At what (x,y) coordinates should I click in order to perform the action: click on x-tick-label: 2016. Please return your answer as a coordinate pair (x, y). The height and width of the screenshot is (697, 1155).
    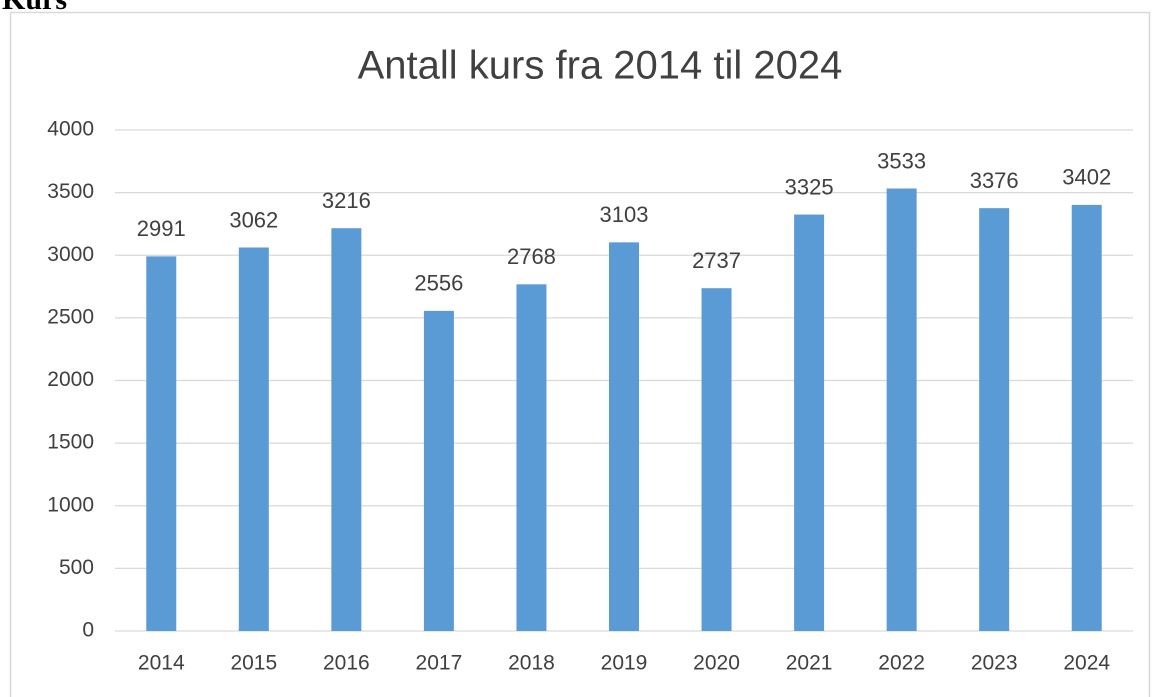
    Looking at the image, I should click on (346, 663).